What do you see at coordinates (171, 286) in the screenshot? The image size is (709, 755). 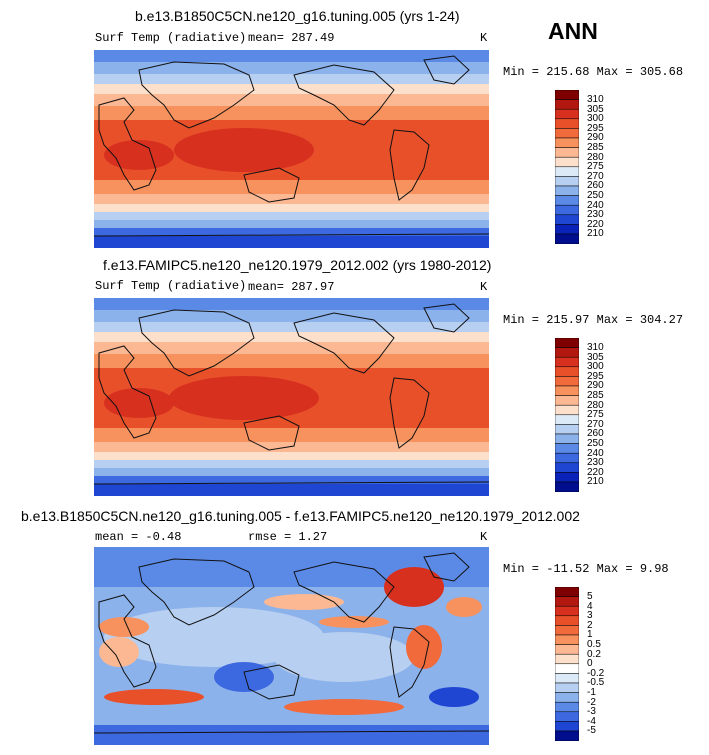 I see `panel-2-field-label: Surf Temp (radiative)` at bounding box center [171, 286].